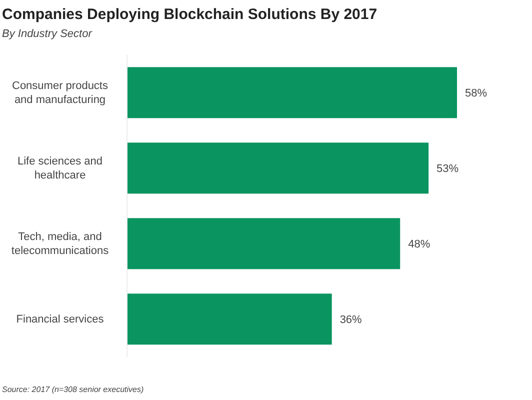  What do you see at coordinates (190, 14) in the screenshot?
I see `chart-title: Companies Deploying Blockchain Solutions By 2017` at bounding box center [190, 14].